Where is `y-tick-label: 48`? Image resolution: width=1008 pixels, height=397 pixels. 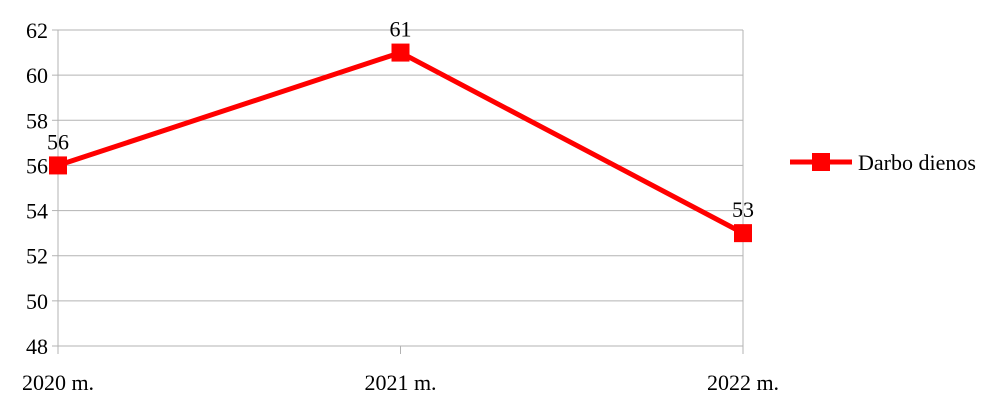
y-tick-label: 48 is located at coordinates (37, 346).